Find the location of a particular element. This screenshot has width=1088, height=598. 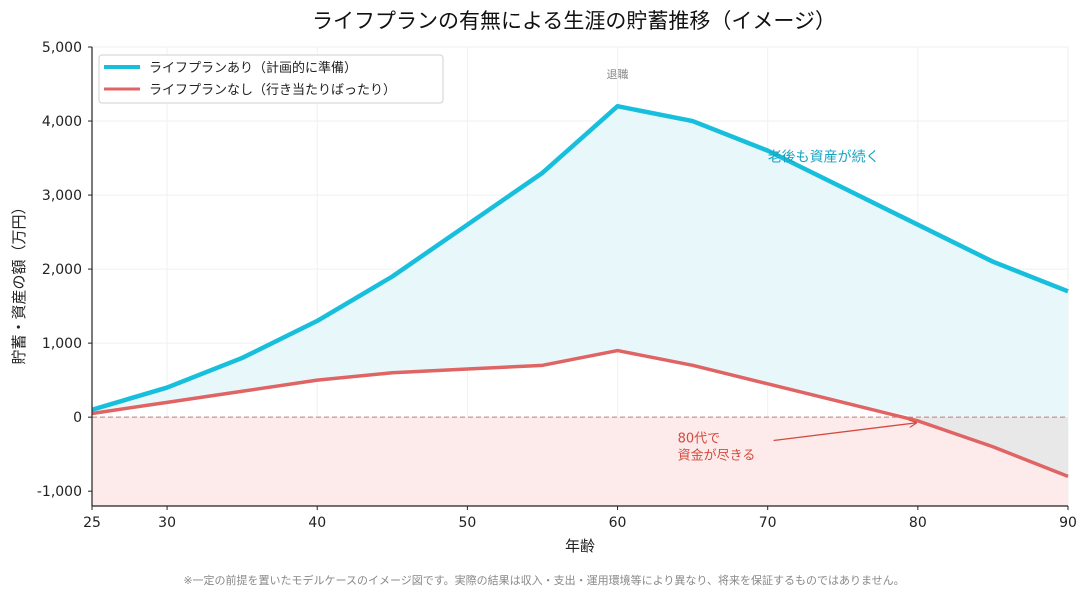

legend: ライフプランあり（計画的に準備） ライフプランなし（行き当たりばったり） is located at coordinates (271, 79).